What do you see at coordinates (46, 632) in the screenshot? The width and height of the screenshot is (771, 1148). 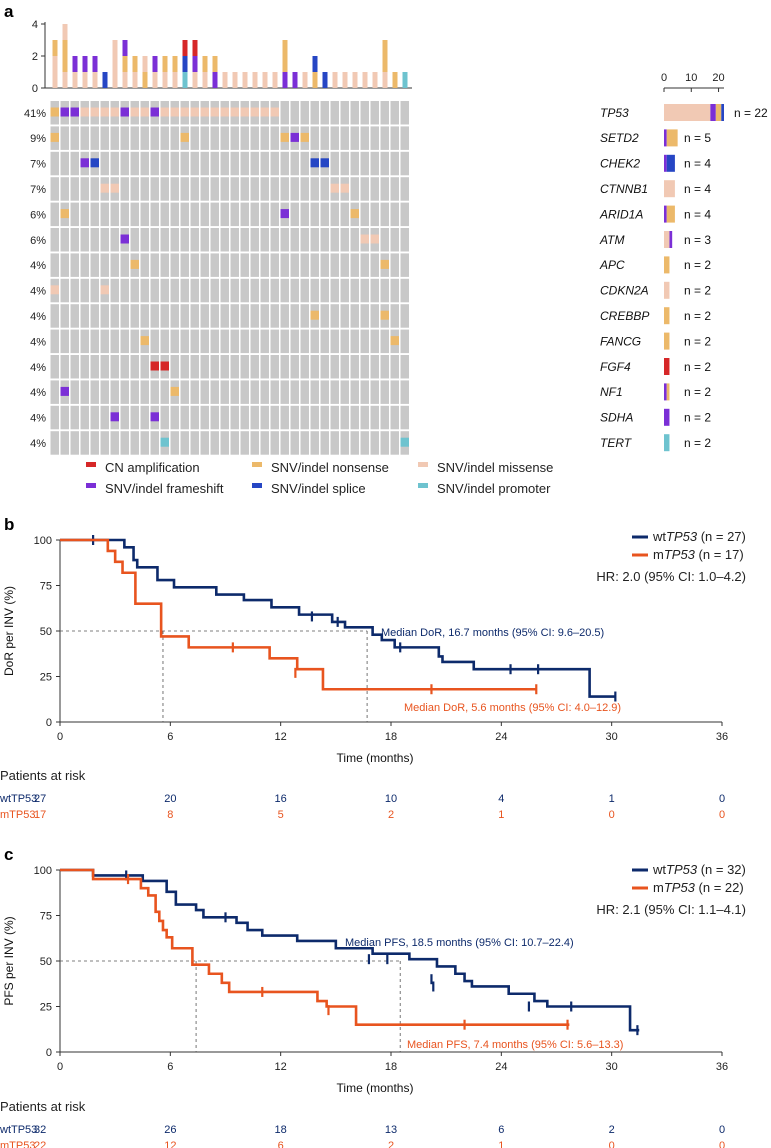 I see `y-tick-label: 50` at bounding box center [46, 632].